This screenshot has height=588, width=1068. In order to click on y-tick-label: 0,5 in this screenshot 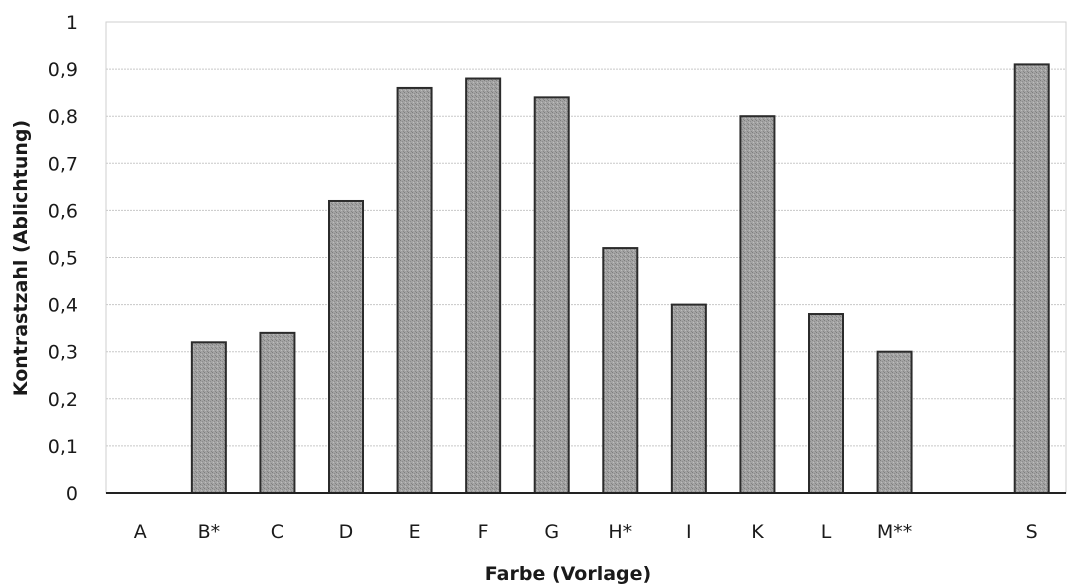, I will do `click(63, 259)`.